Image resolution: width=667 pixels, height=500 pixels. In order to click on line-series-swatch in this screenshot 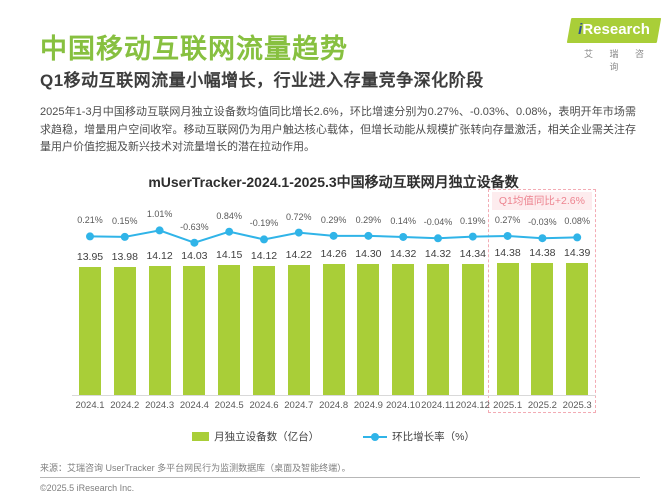, I will do `click(375, 436)`.